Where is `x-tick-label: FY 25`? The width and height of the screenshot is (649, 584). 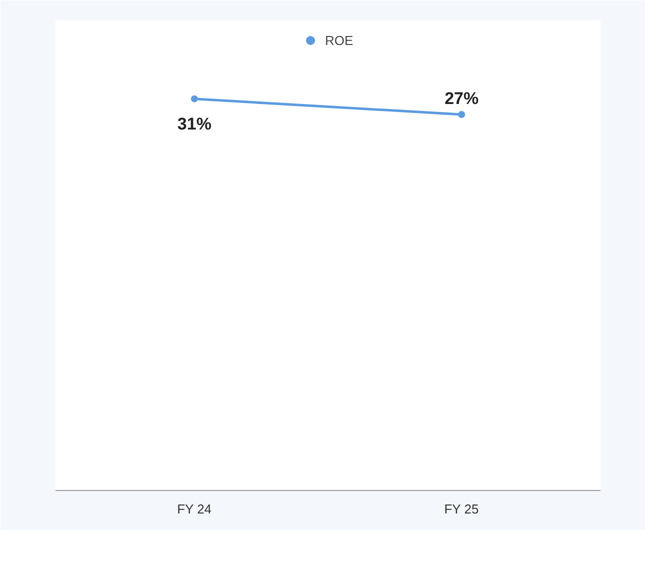
x-tick-label: FY 25 is located at coordinates (461, 509).